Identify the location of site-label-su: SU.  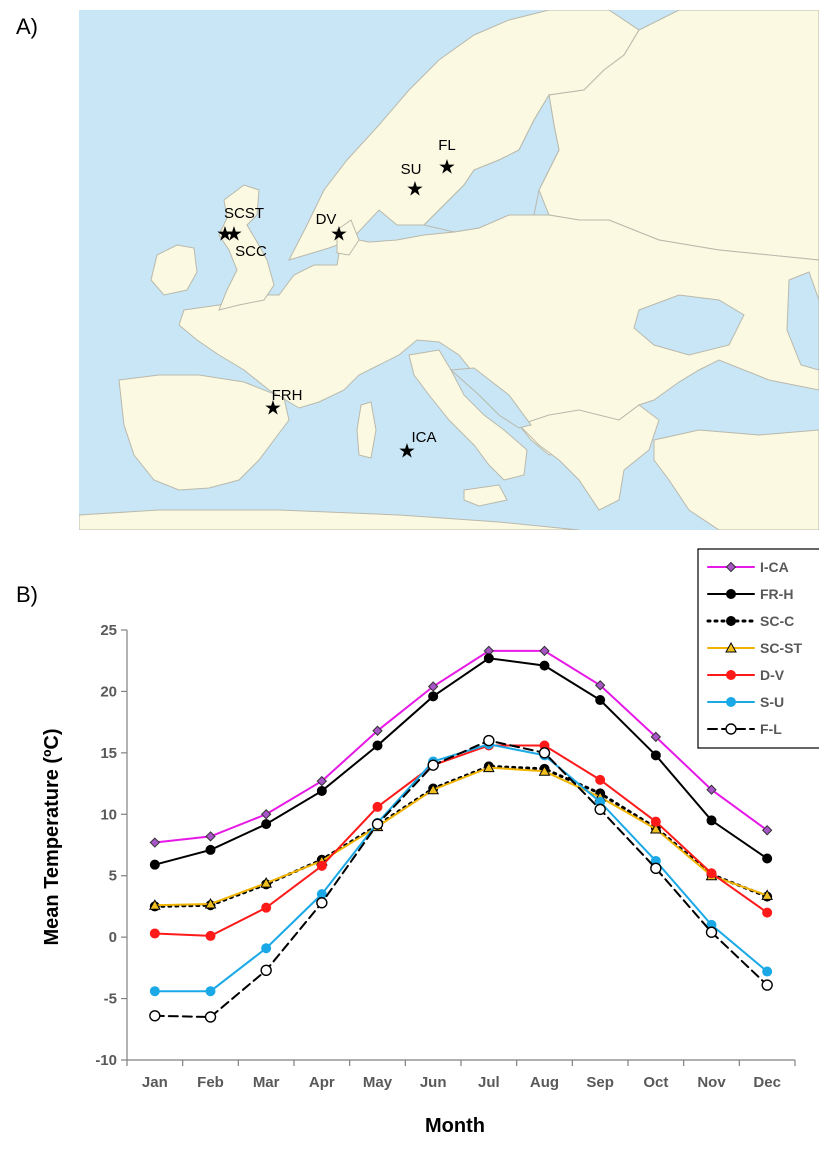
(411, 169).